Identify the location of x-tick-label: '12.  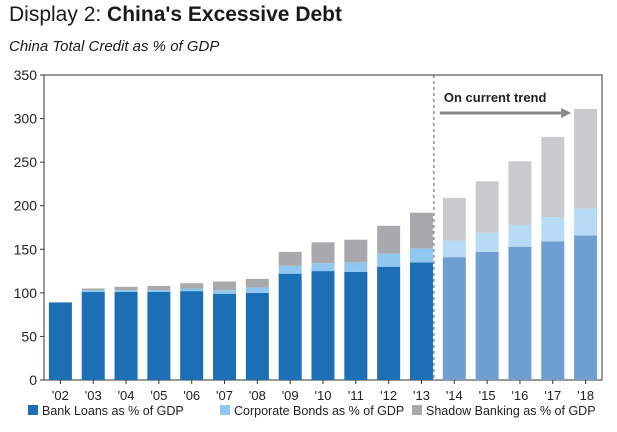
(388, 395).